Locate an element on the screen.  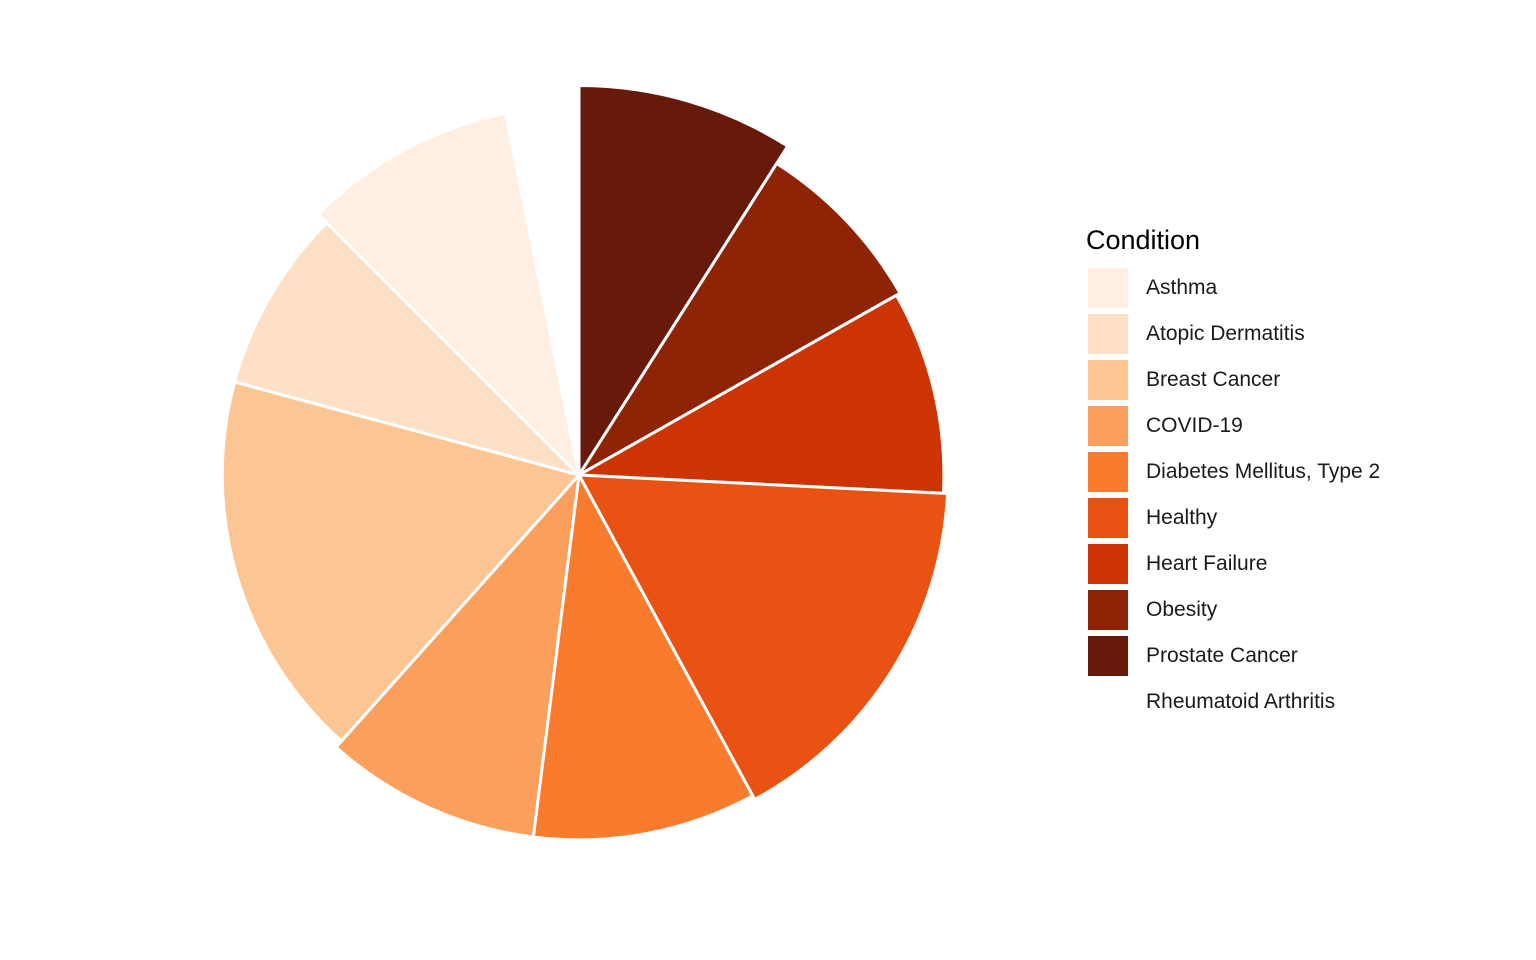
legend-item: Rheumatoid Arthritis is located at coordinates (1210, 705).